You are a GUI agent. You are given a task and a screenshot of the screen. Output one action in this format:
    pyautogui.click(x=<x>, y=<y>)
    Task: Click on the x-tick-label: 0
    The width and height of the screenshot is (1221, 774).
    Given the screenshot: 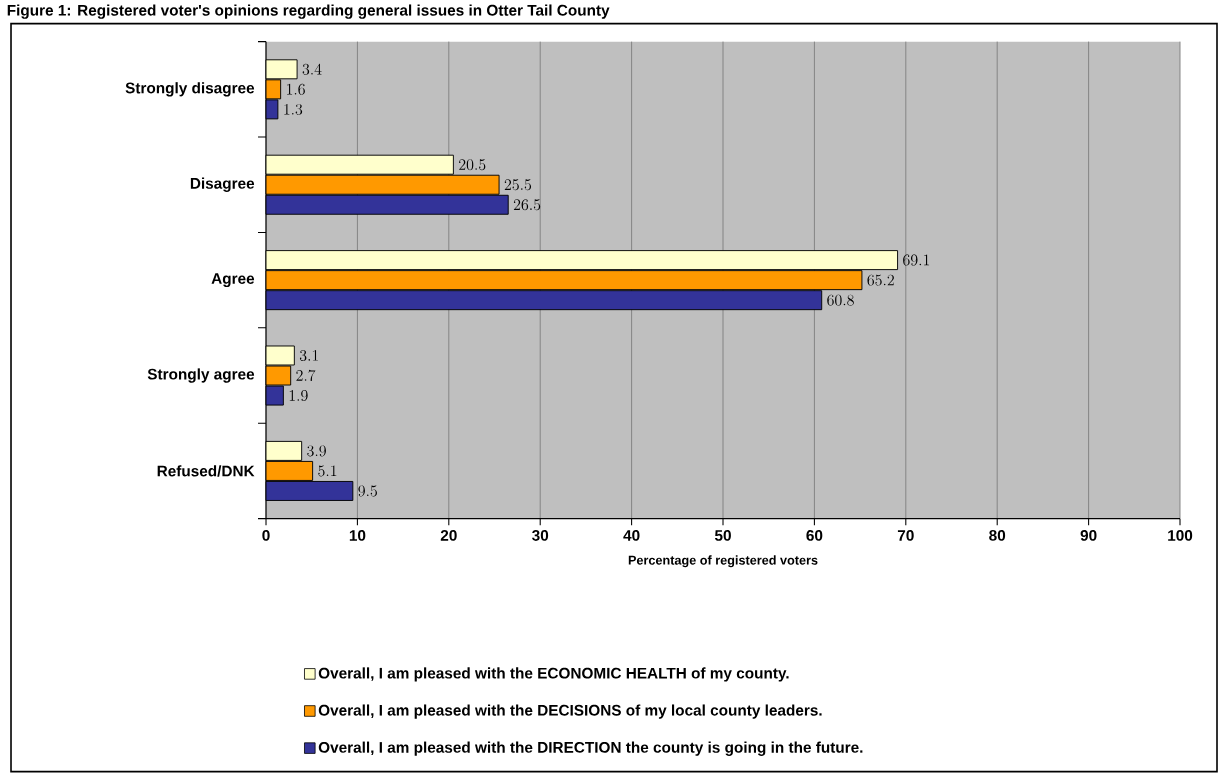 What is the action you would take?
    pyautogui.click(x=266, y=536)
    